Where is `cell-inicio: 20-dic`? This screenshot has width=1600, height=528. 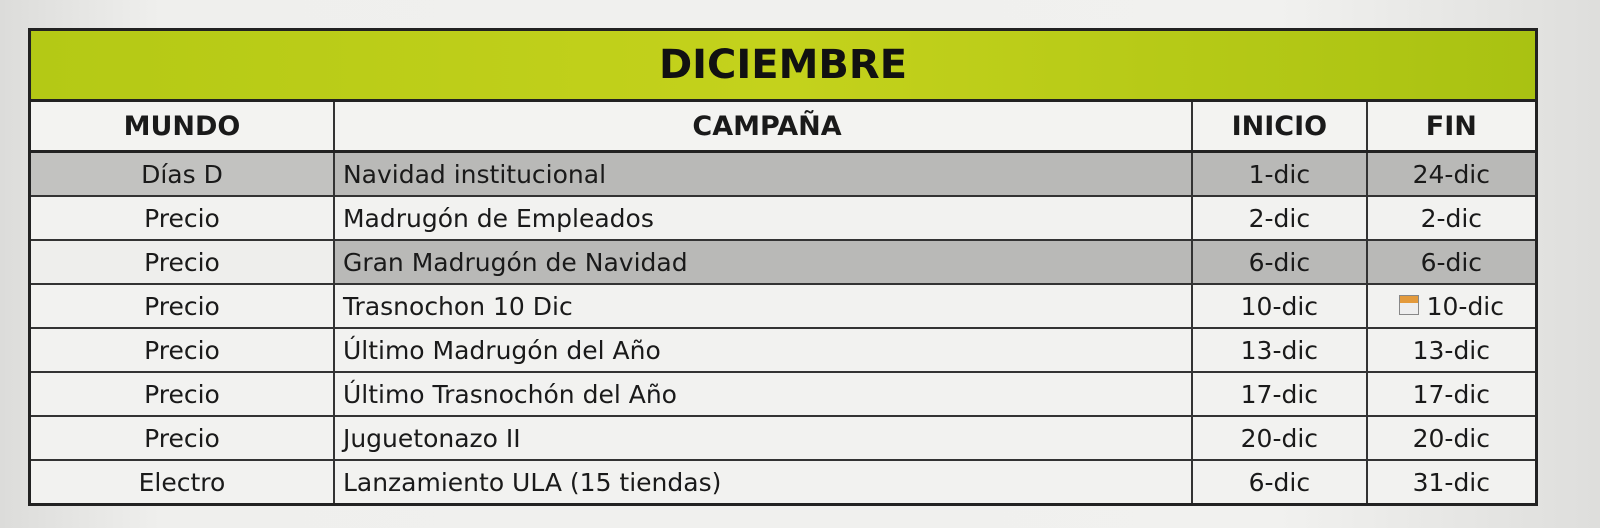 cell-inicio: 20-dic is located at coordinates (1279, 438).